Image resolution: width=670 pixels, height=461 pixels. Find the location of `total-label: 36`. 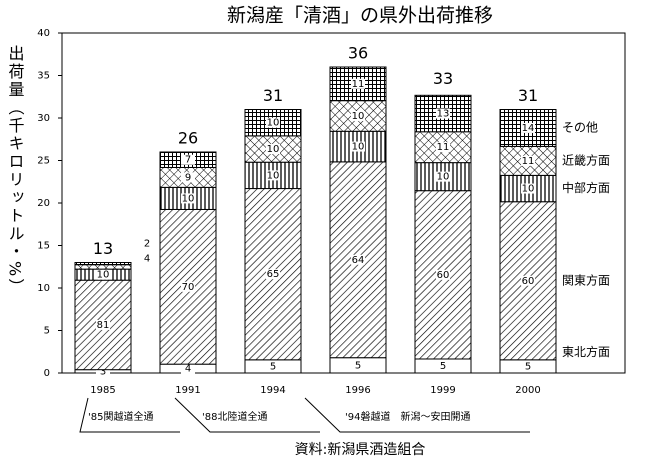

total-label: 36 is located at coordinates (358, 53).